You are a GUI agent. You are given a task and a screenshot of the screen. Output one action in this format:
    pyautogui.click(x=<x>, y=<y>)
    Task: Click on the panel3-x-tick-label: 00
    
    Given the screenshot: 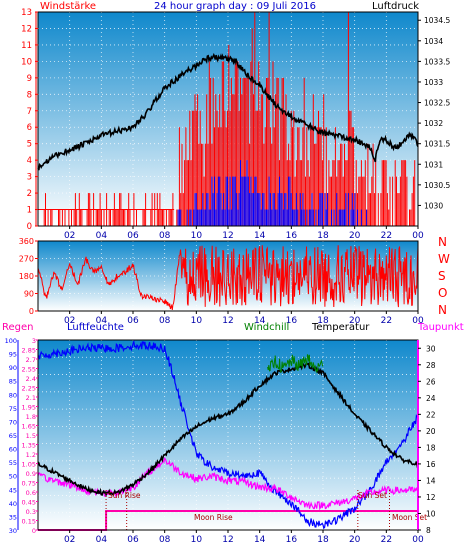 What is the action you would take?
    pyautogui.click(x=418, y=540)
    